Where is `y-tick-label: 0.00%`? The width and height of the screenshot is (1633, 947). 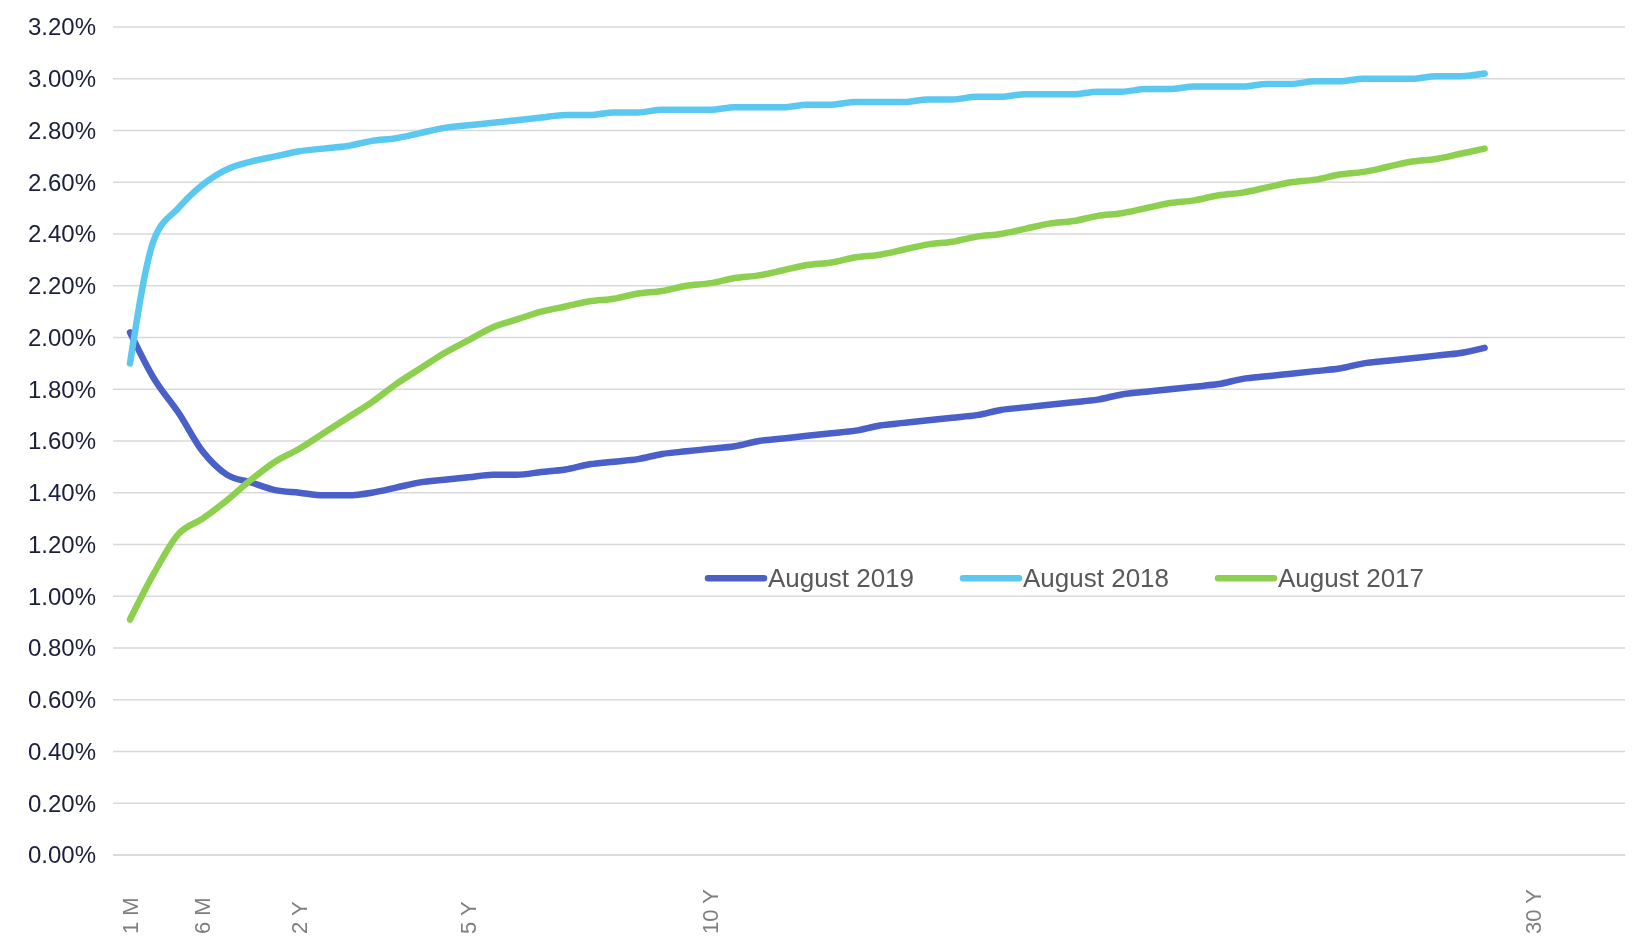 y-tick-label: 0.00% is located at coordinates (61, 855).